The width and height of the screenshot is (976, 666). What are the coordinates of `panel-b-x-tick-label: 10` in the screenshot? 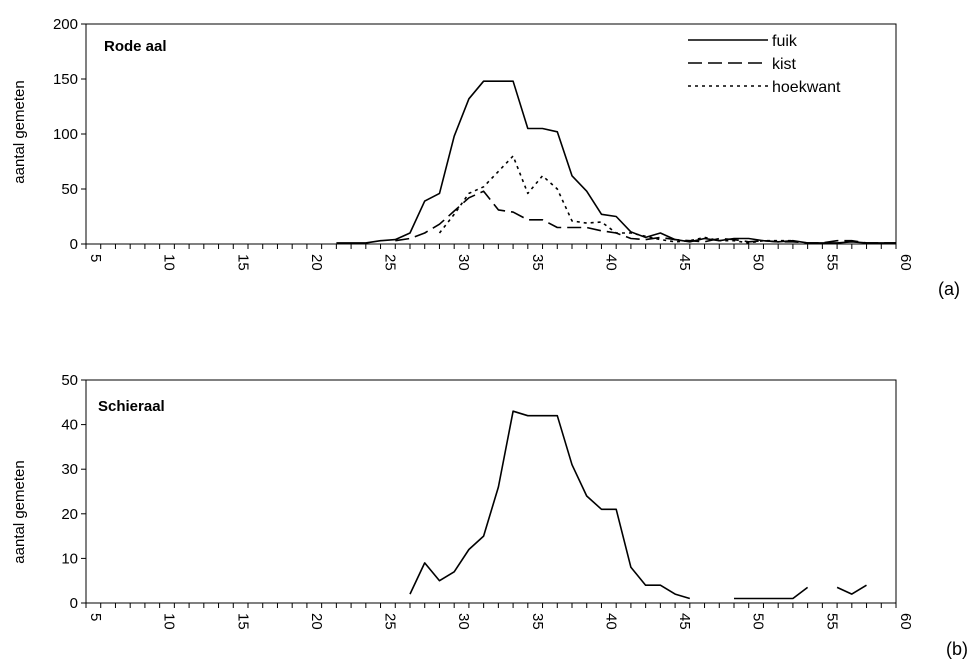 It's located at (169, 621).